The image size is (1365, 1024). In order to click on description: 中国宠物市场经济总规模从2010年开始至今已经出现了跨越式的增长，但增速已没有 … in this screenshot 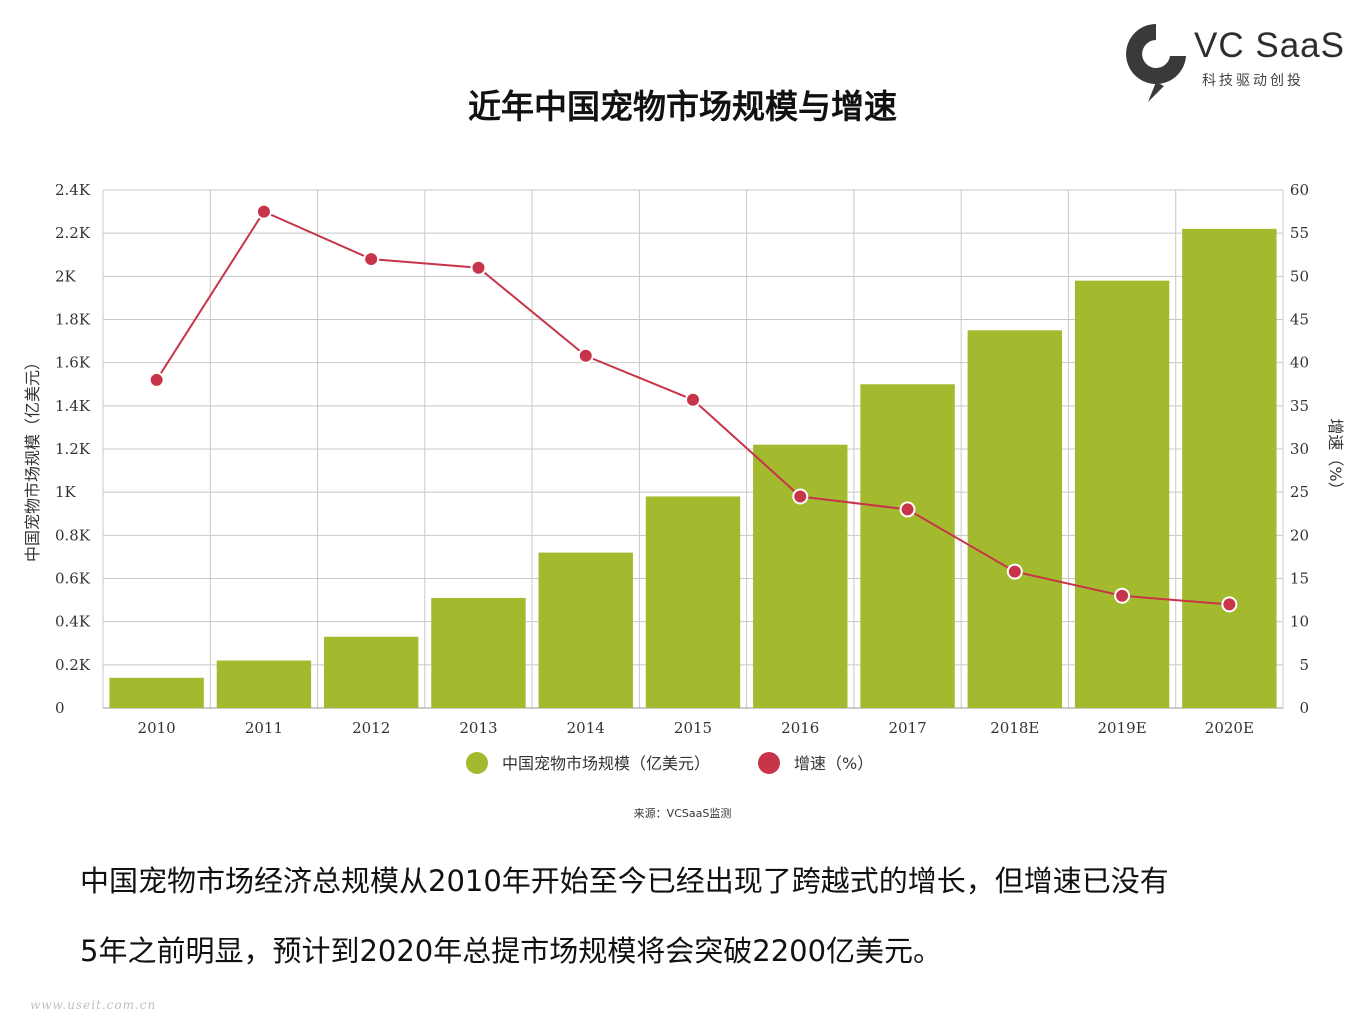, I will do `click(690, 916)`.